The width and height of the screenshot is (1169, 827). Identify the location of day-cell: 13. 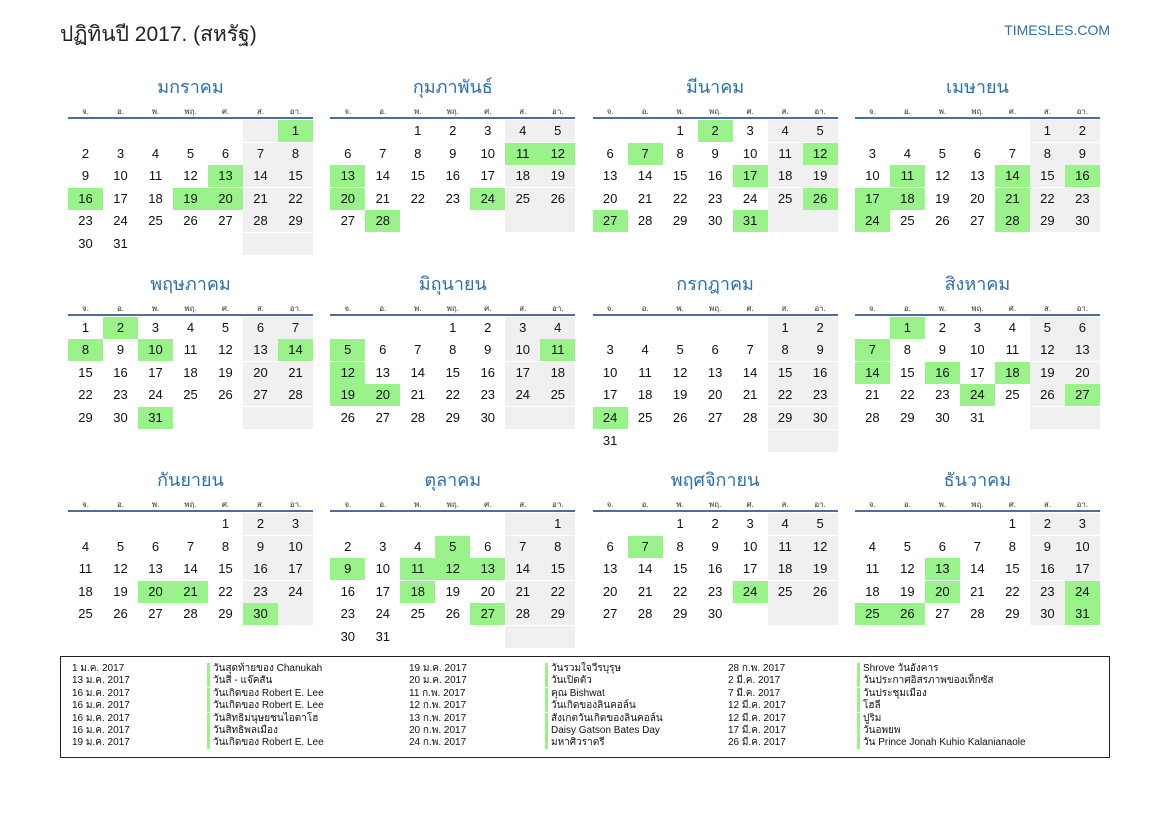
(155, 569).